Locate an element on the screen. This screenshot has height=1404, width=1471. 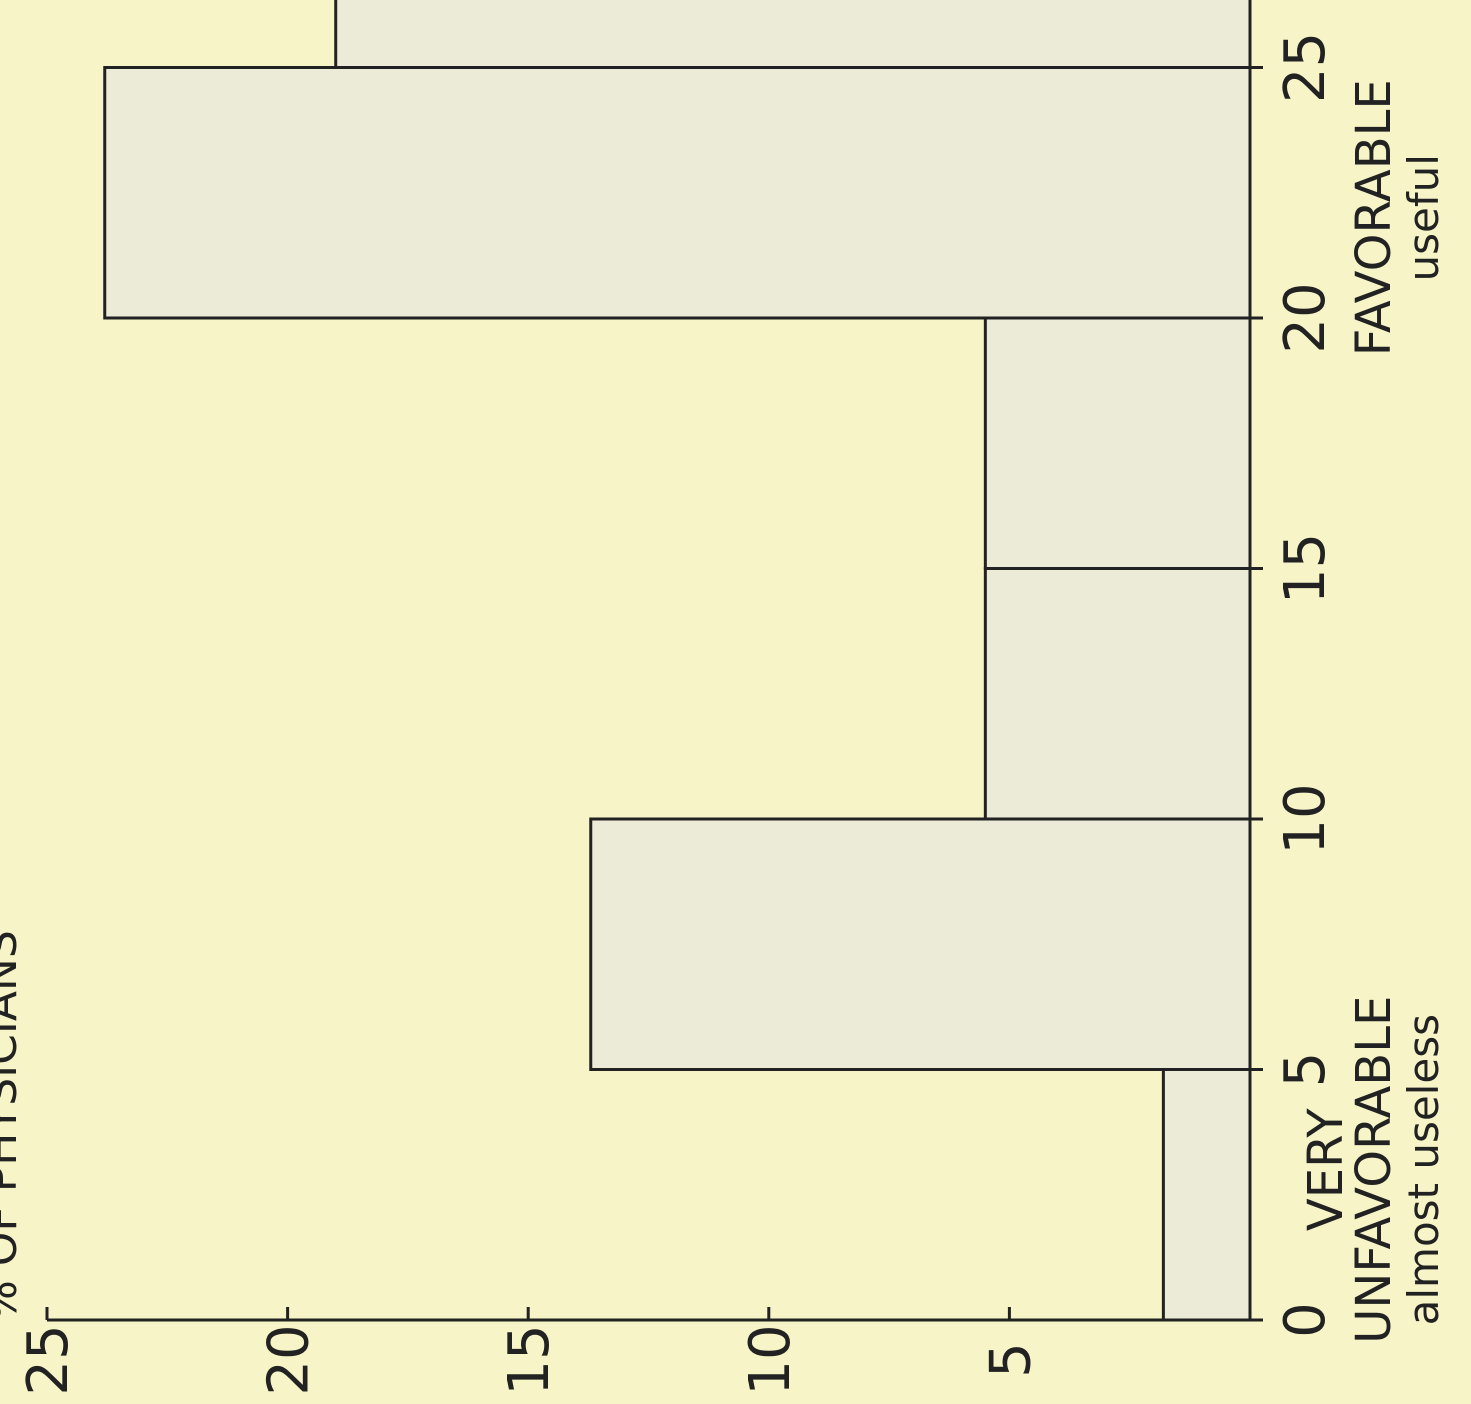
bin-tick-label-4: 20 is located at coordinates (1305, 317).